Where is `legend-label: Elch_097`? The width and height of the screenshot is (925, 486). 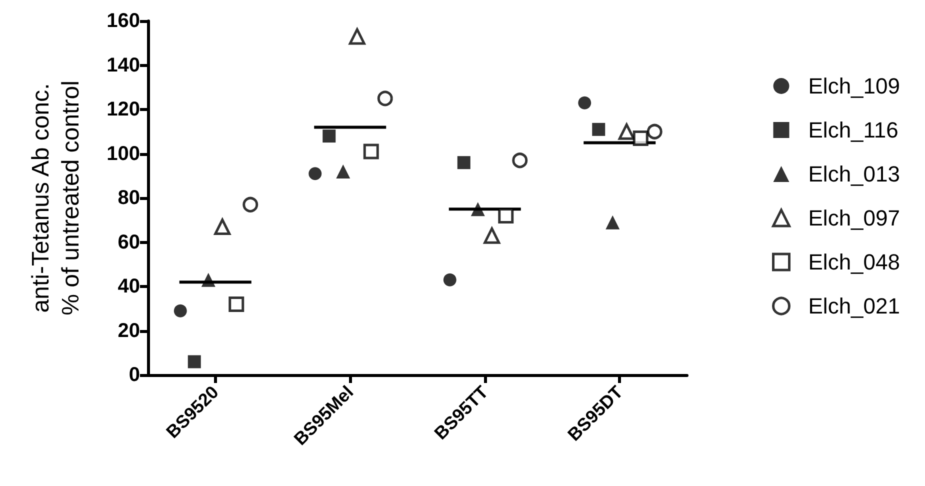 legend-label: Elch_097 is located at coordinates (854, 218).